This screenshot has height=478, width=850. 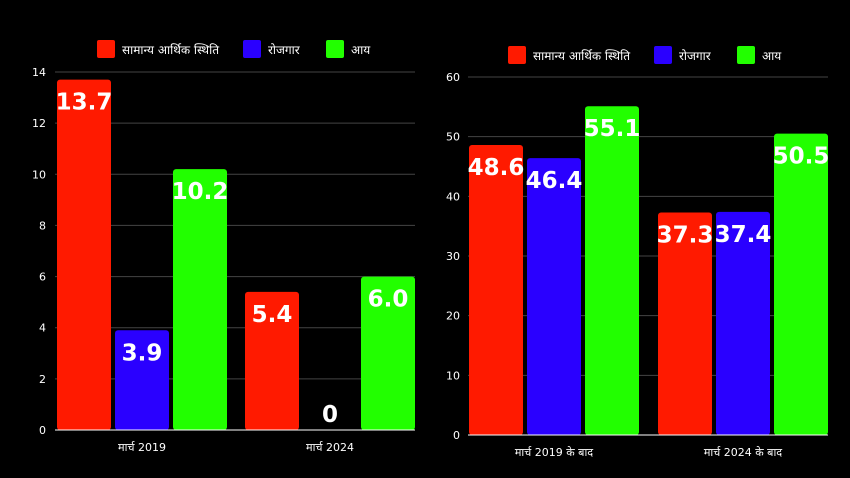 I want to click on bar-value-label: 10.2, so click(x=200, y=192).